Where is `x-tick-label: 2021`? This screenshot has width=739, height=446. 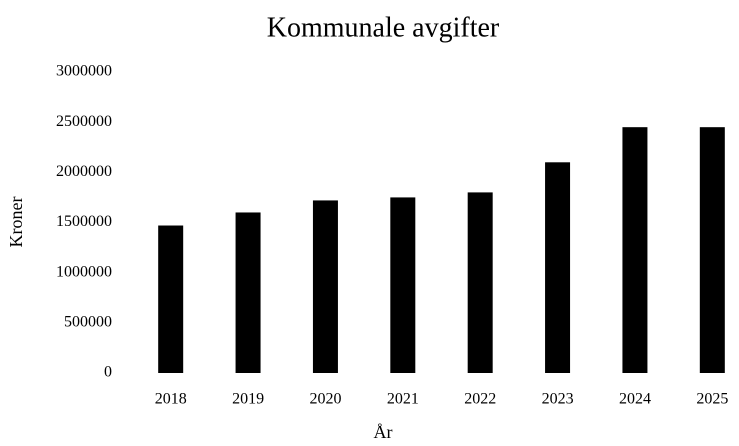
x-tick-label: 2021 is located at coordinates (403, 399).